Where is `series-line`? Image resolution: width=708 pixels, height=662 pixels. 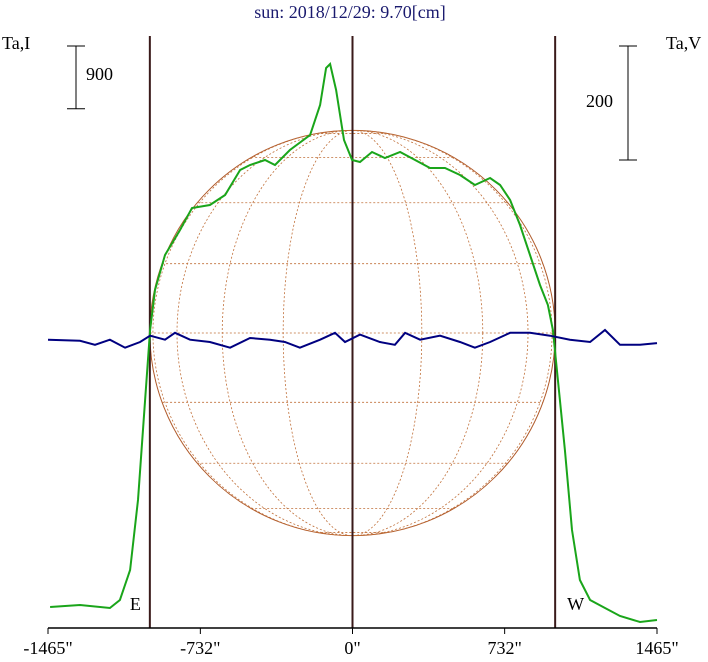 series-line is located at coordinates (352, 338).